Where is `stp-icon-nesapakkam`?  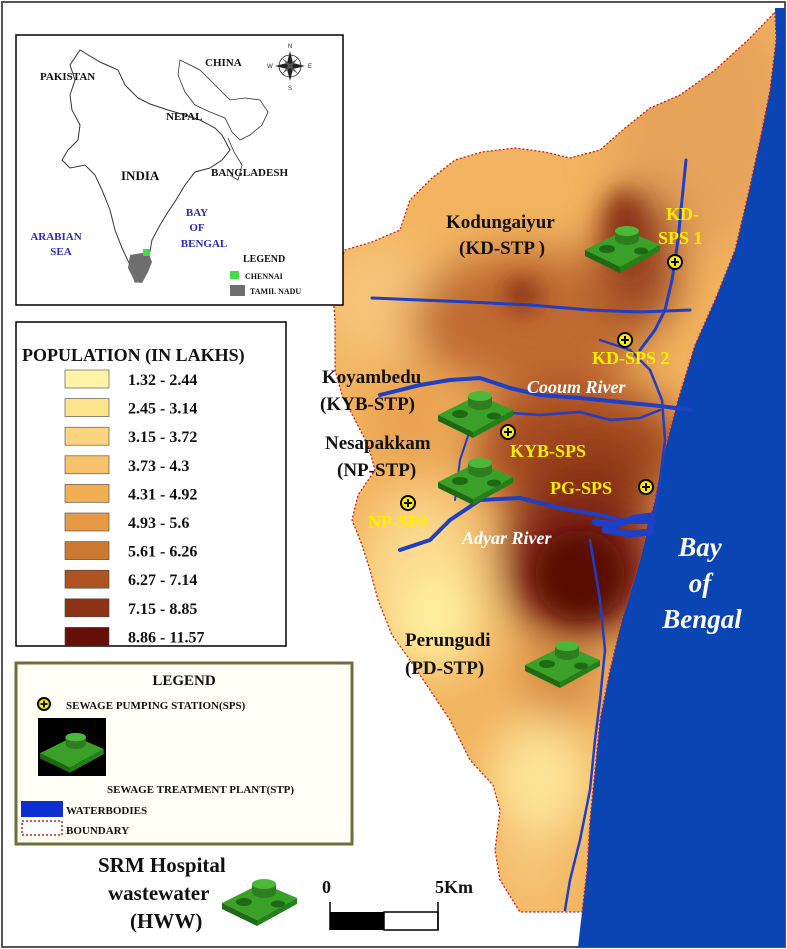
stp-icon-nesapakkam is located at coordinates (475, 481).